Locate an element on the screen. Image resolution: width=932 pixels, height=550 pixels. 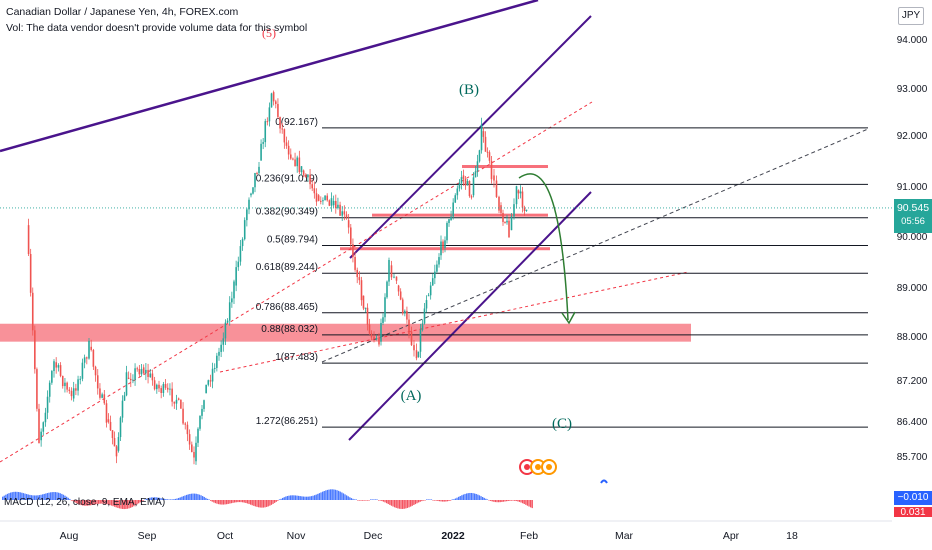
currency-badge: JPY is located at coordinates (911, 16).